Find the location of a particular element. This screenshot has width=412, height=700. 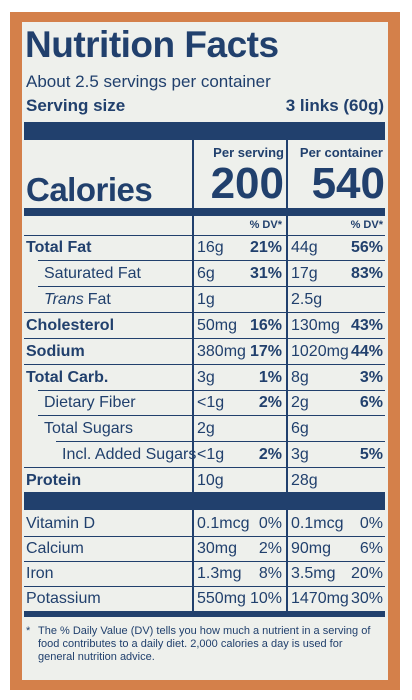

servings: About 2.5 servings per container is located at coordinates (148, 81).